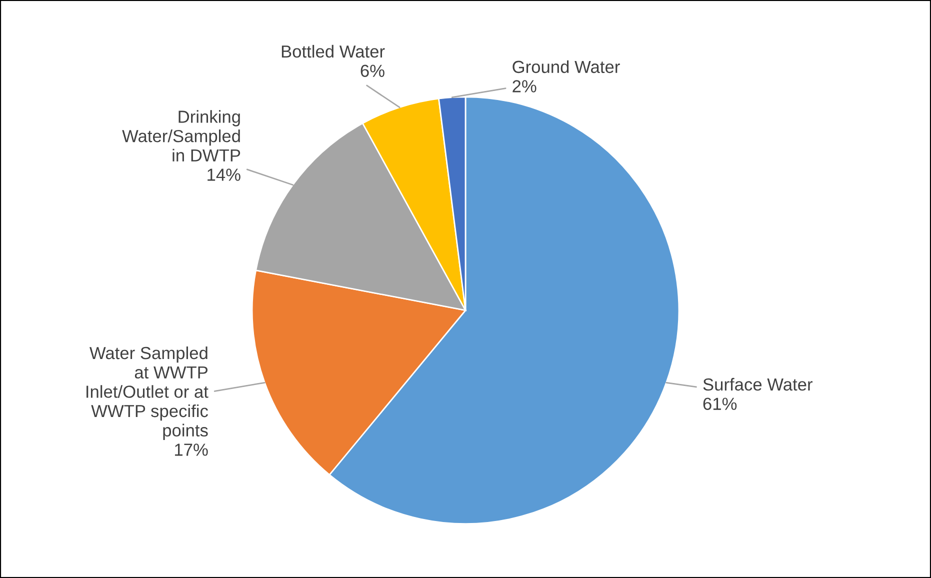 This screenshot has width=931, height=578. I want to click on data-label: 6%, so click(372, 71).